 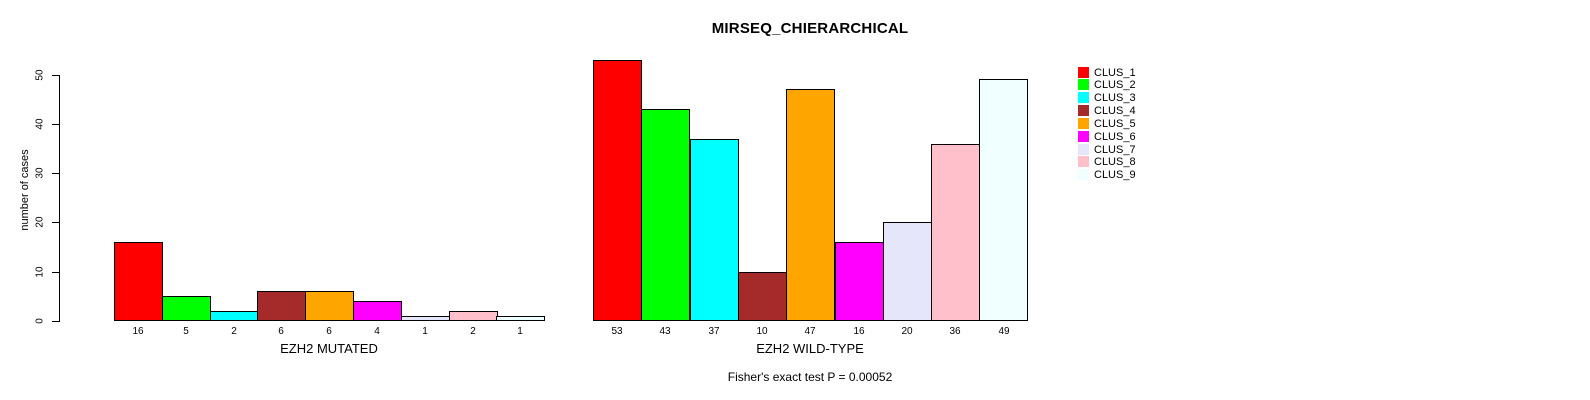 What do you see at coordinates (1115, 72) in the screenshot?
I see `legend-label: CLUS_1` at bounding box center [1115, 72].